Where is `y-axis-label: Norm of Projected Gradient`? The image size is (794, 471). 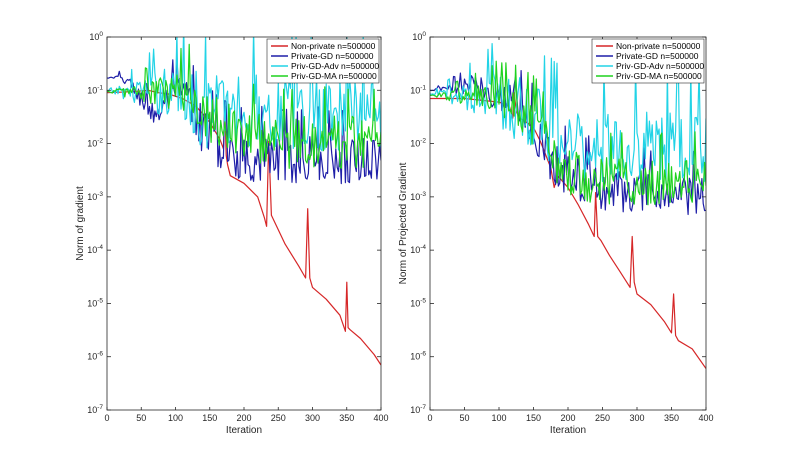
y-axis-label: Norm of Projected Gradient is located at coordinates (403, 223).